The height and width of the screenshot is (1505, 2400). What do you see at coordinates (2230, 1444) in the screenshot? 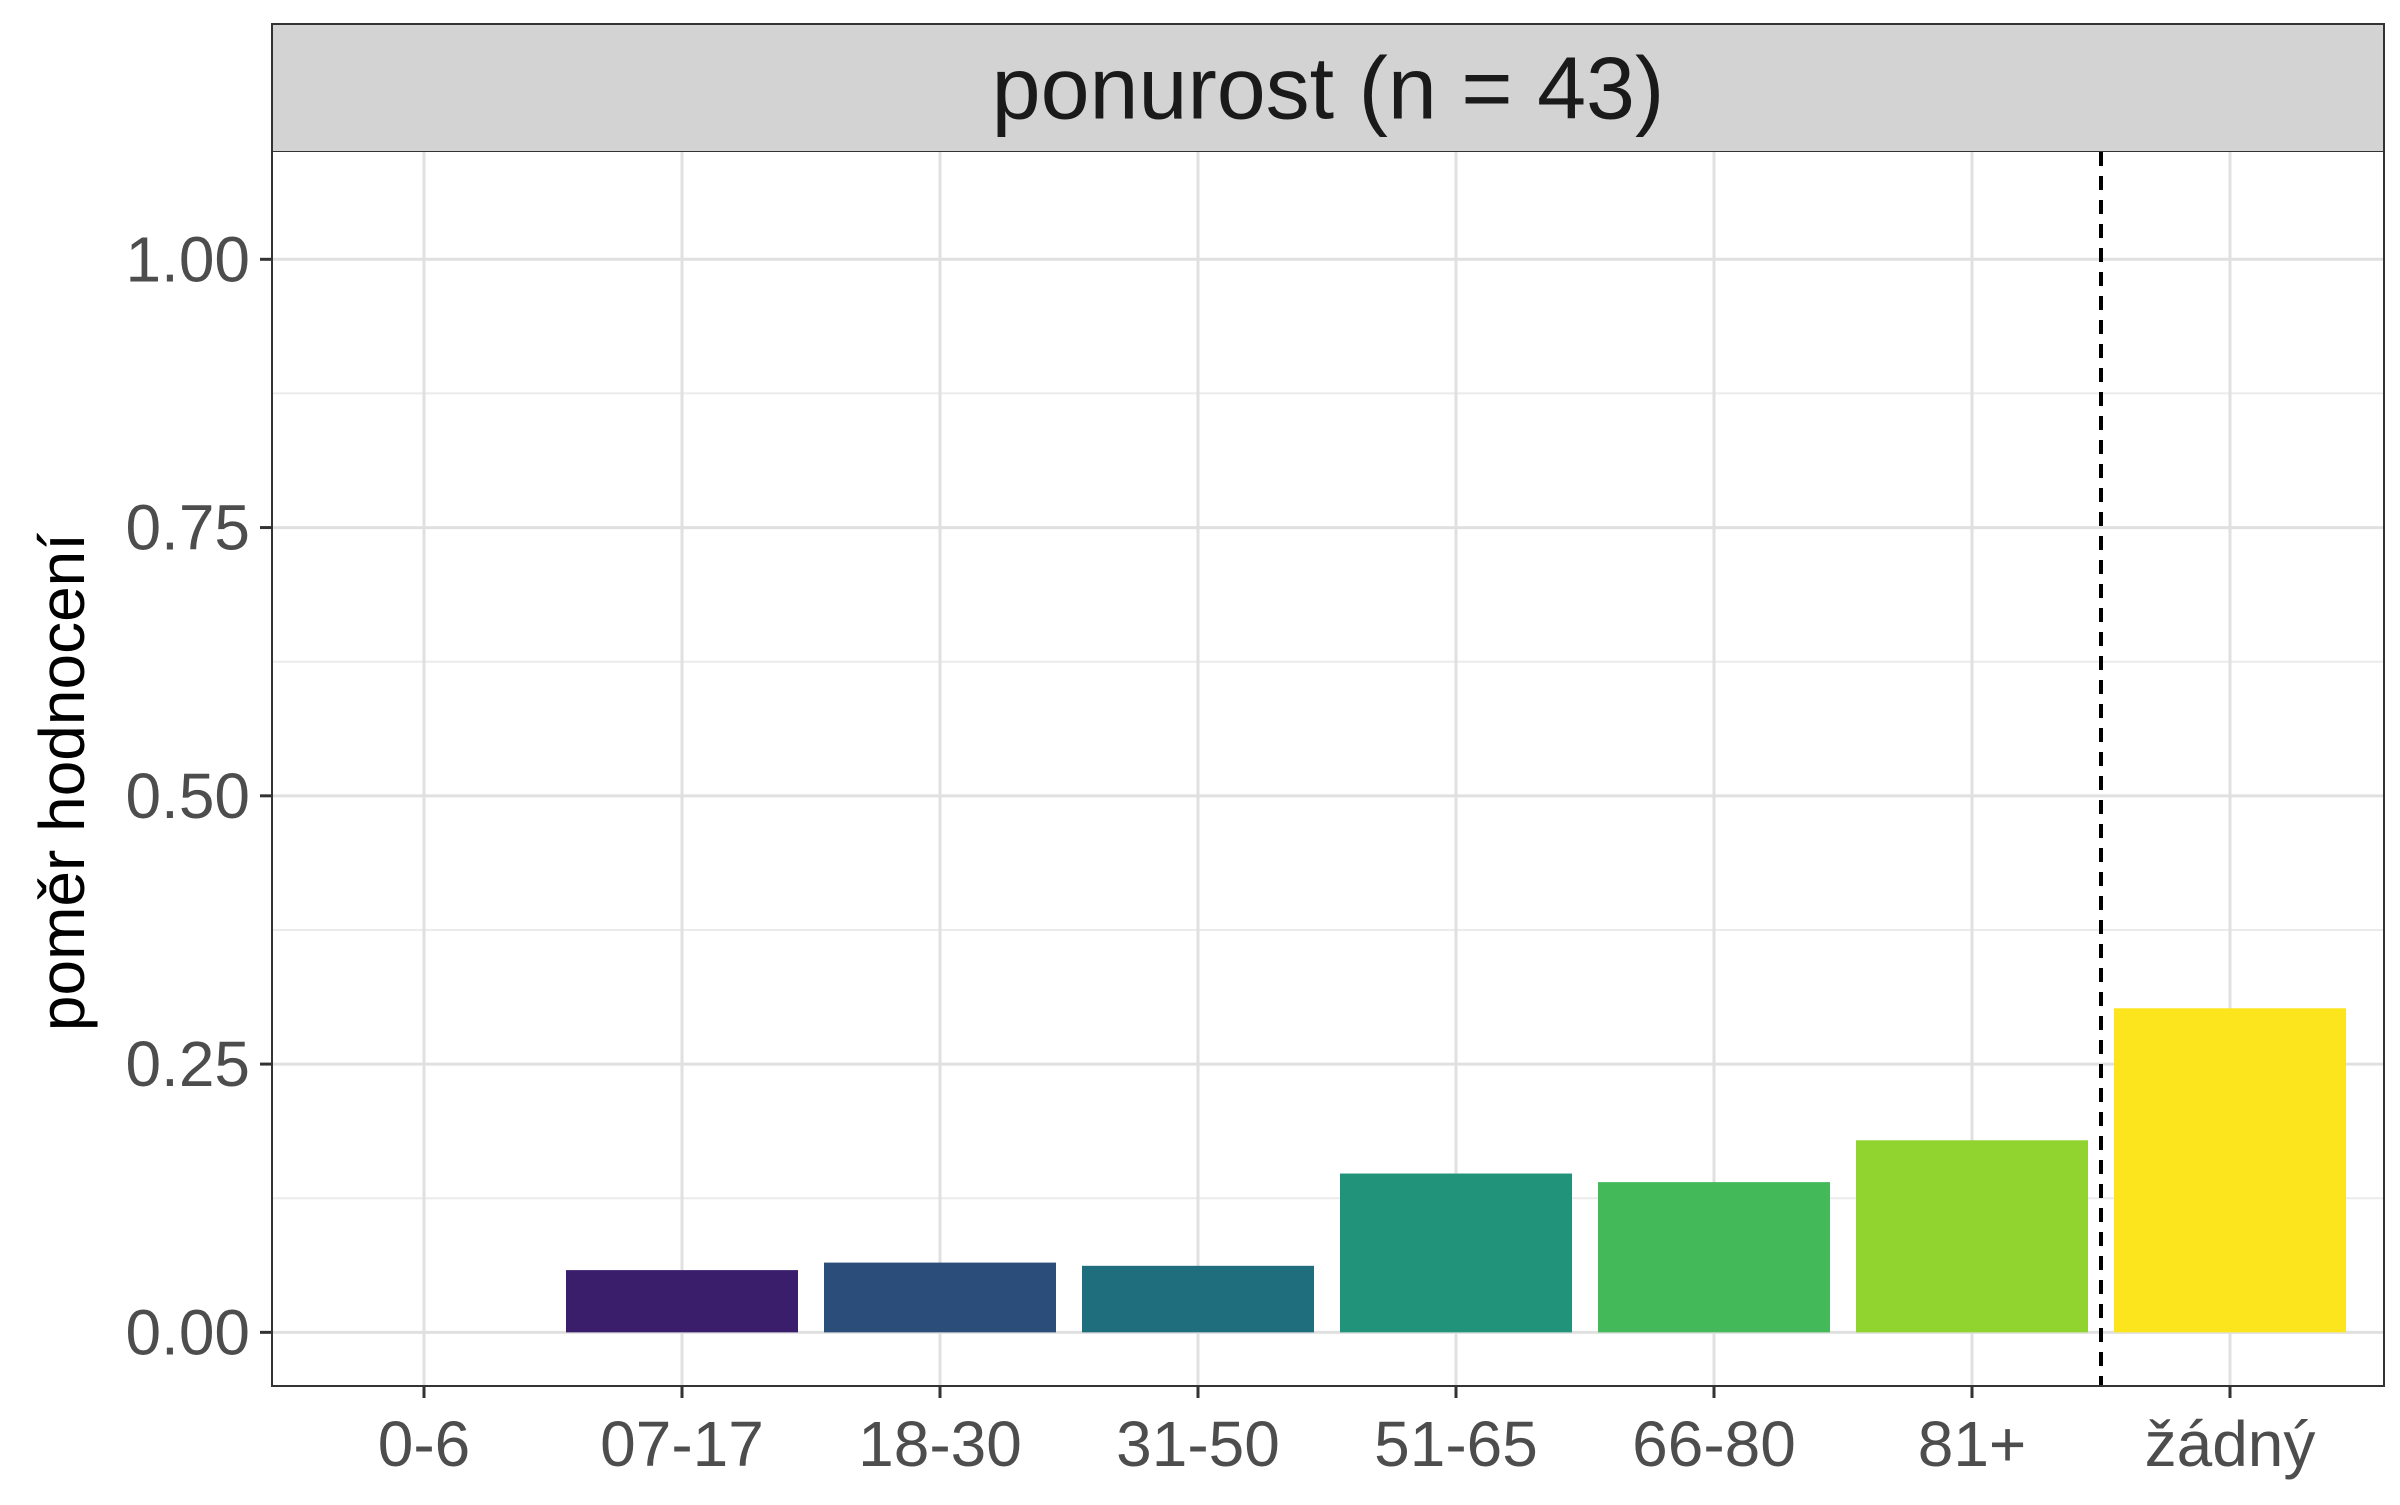
I see `x-tick-label: žádný` at bounding box center [2230, 1444].